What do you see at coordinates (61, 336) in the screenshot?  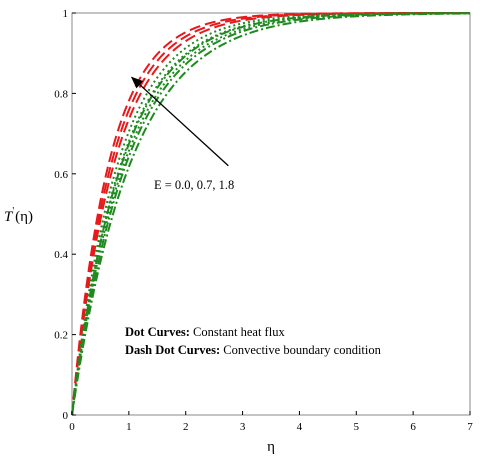 I see `y-tick-label: 0.2` at bounding box center [61, 336].